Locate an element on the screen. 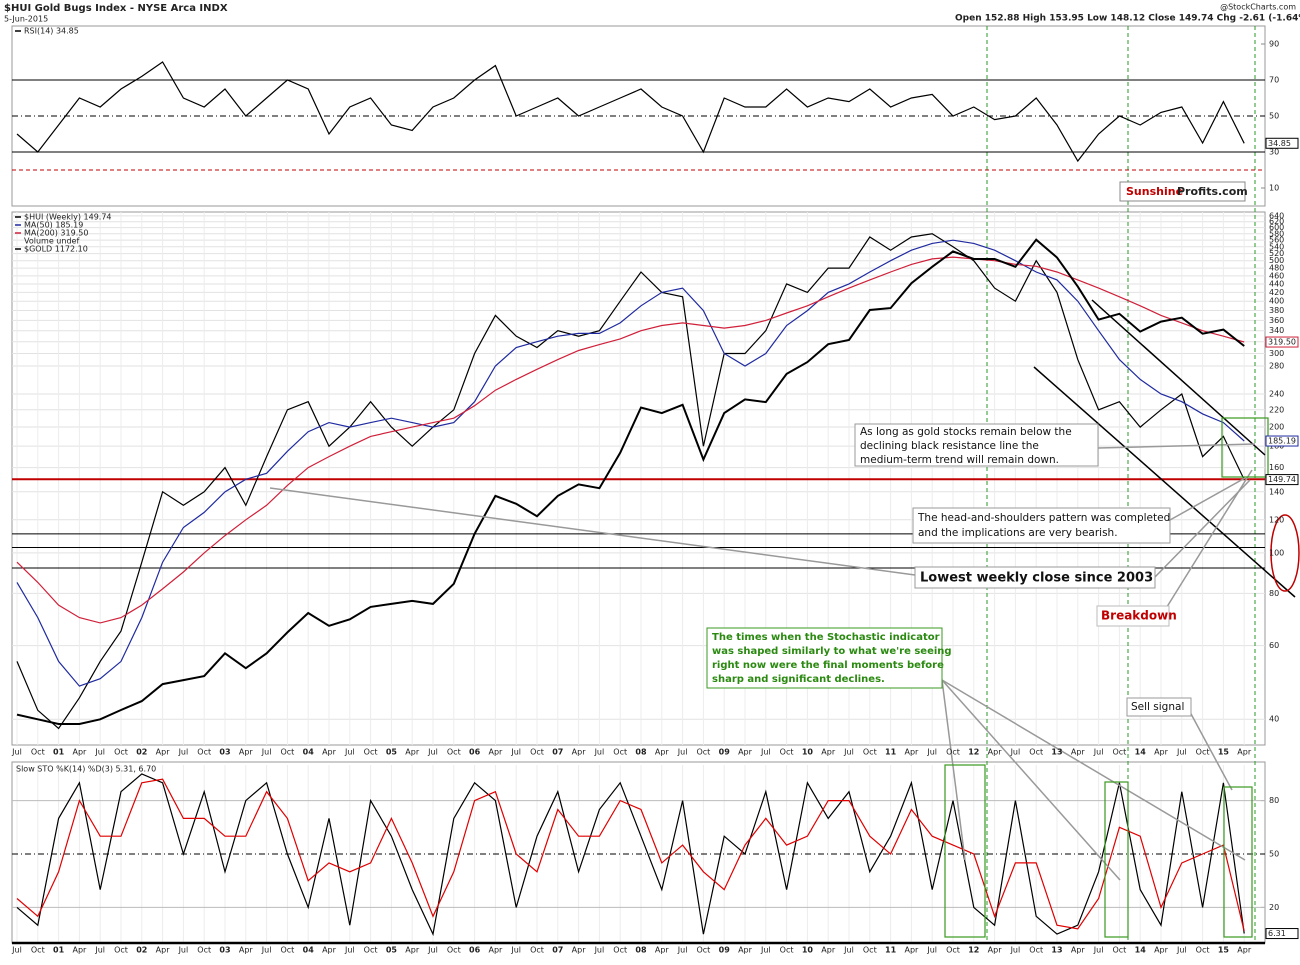 The image size is (1300, 965). legend-entry: RSI(14) 34.85 is located at coordinates (51, 31).